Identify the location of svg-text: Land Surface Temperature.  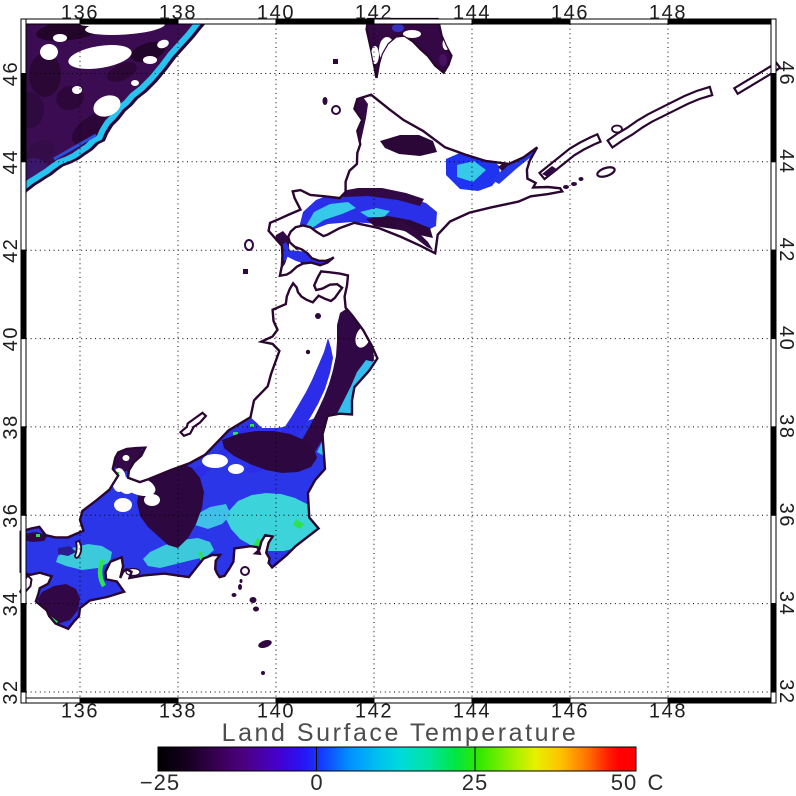
(400, 733).